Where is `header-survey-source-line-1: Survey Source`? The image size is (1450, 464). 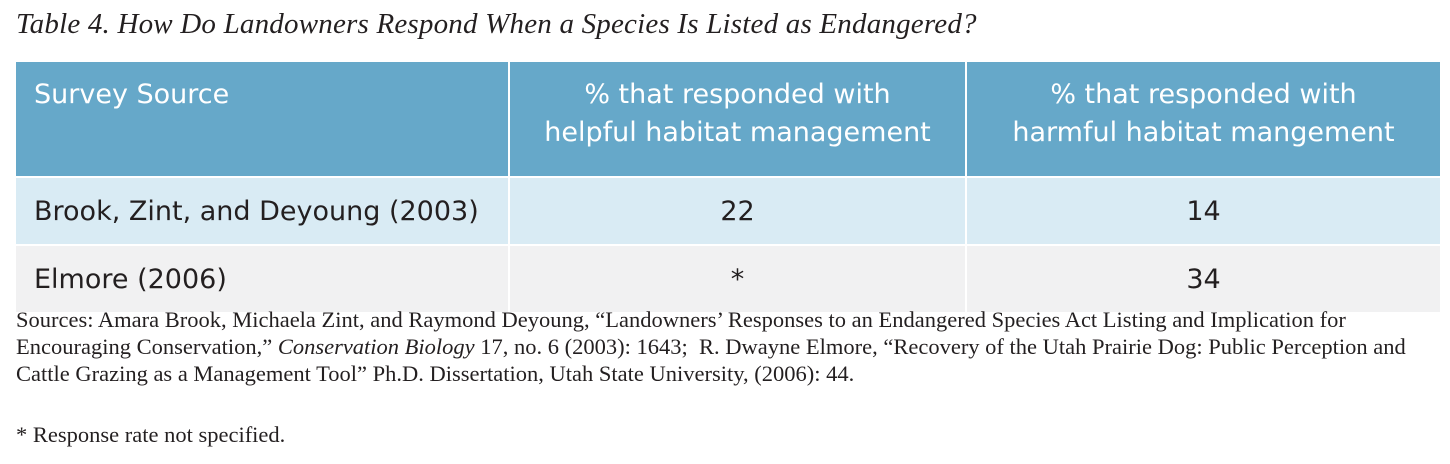
header-survey-source-line-1: Survey Source is located at coordinates (132, 94).